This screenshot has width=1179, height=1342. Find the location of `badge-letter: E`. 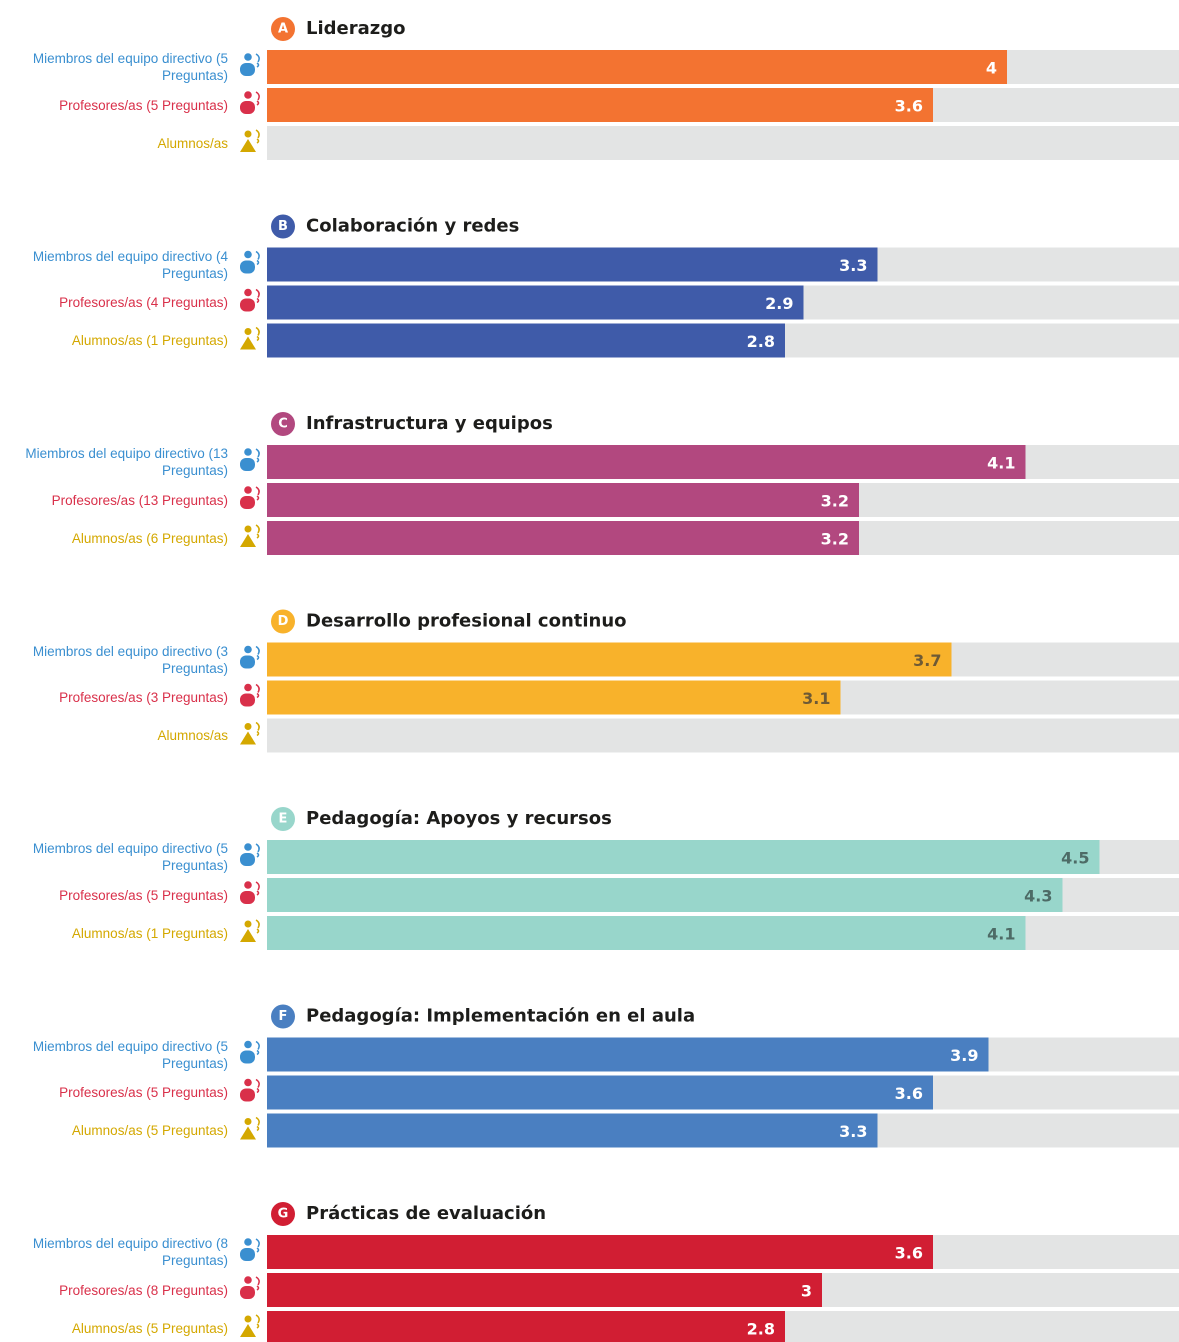

badge-letter: E is located at coordinates (283, 819).